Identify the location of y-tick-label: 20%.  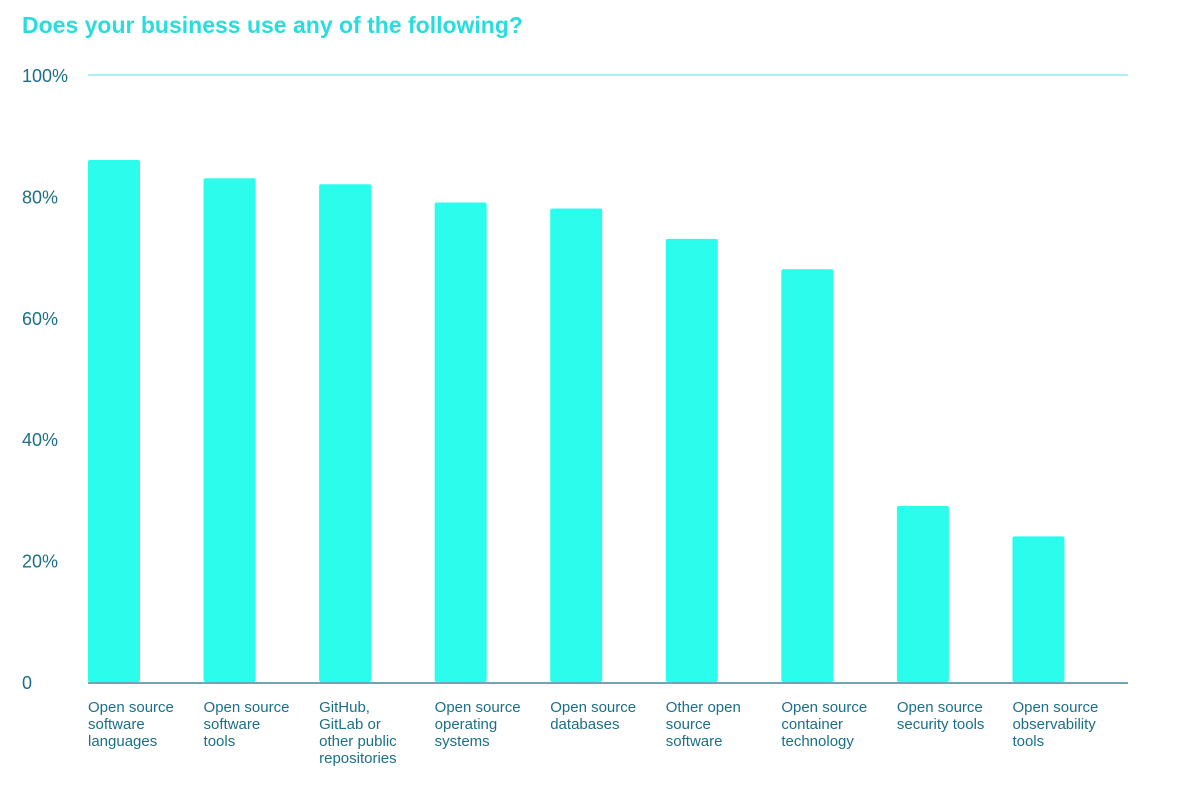
(40, 562).